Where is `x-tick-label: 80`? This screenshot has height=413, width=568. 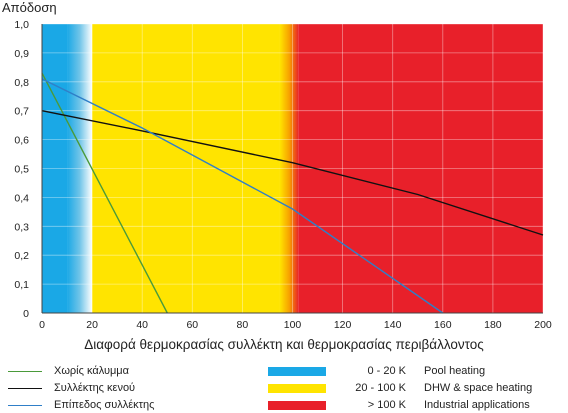
x-tick-label: 80 is located at coordinates (243, 325).